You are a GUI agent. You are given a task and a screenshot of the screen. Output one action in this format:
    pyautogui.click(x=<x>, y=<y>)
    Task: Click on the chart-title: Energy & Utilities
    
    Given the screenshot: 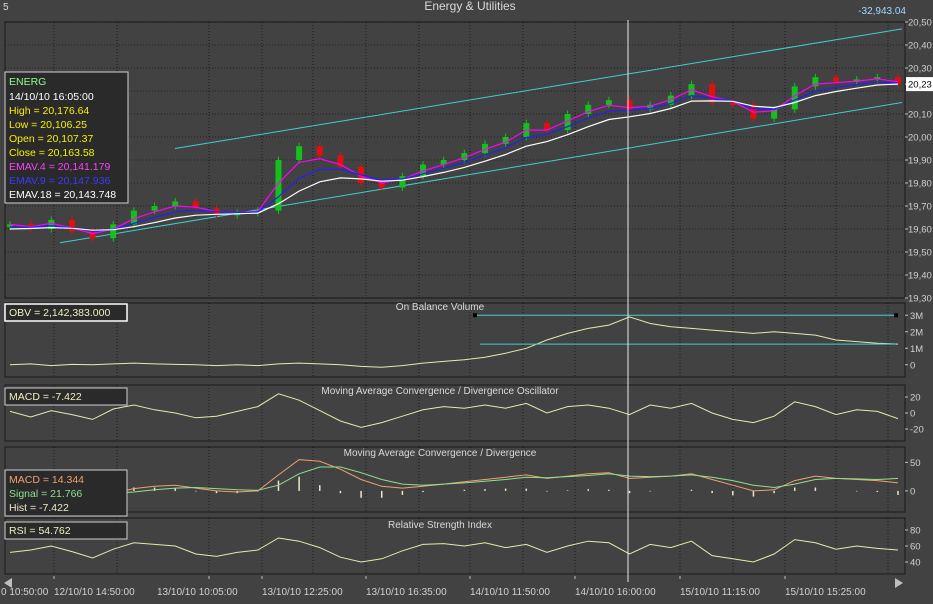 What is the action you would take?
    pyautogui.click(x=469, y=6)
    